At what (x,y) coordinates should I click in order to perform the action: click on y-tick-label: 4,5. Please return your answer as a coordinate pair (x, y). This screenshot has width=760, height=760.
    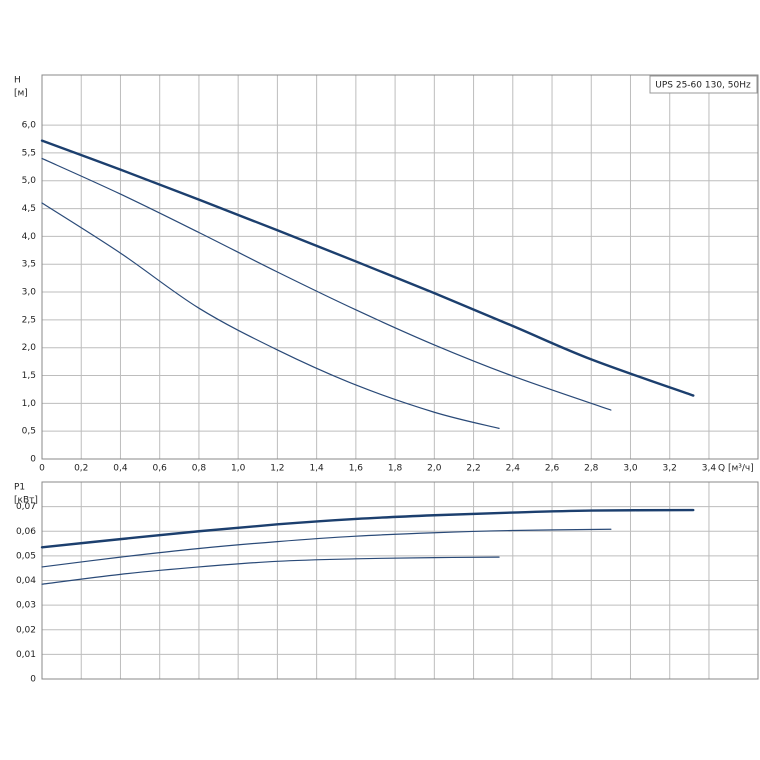
    Looking at the image, I should click on (29, 209).